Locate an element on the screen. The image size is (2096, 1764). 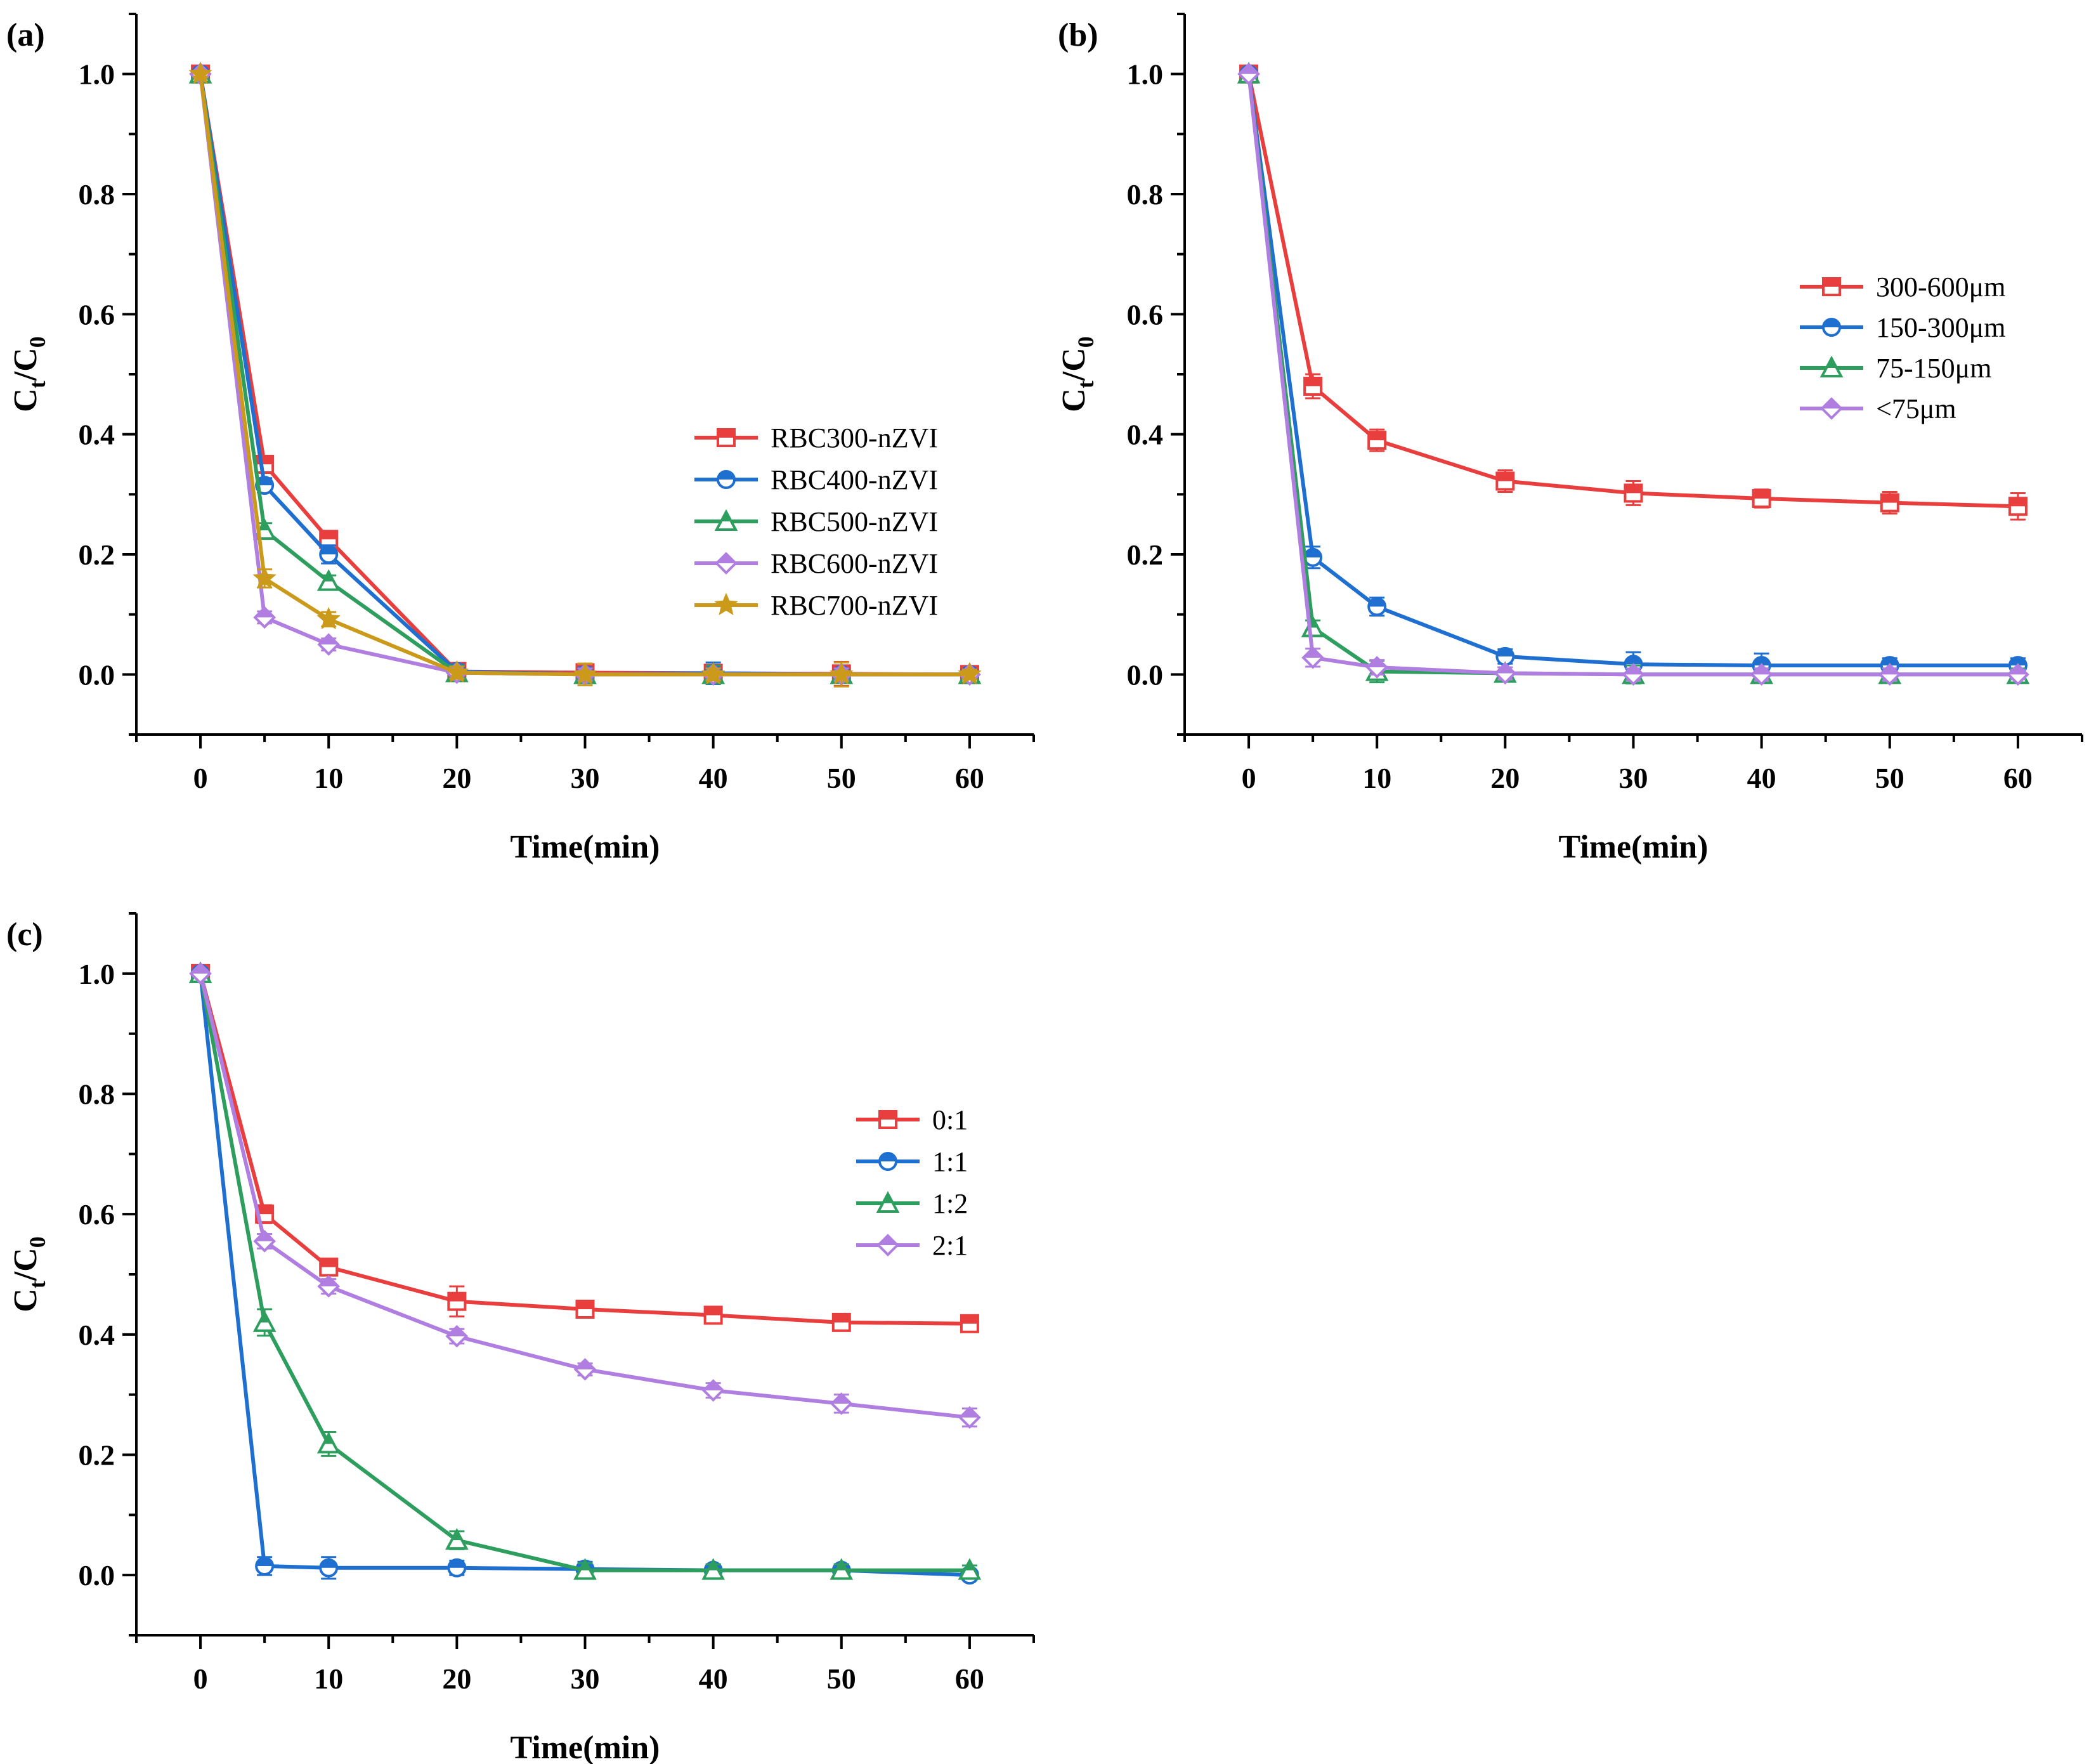
y-axis-title: Ct/C0 is located at coordinates (29, 374).